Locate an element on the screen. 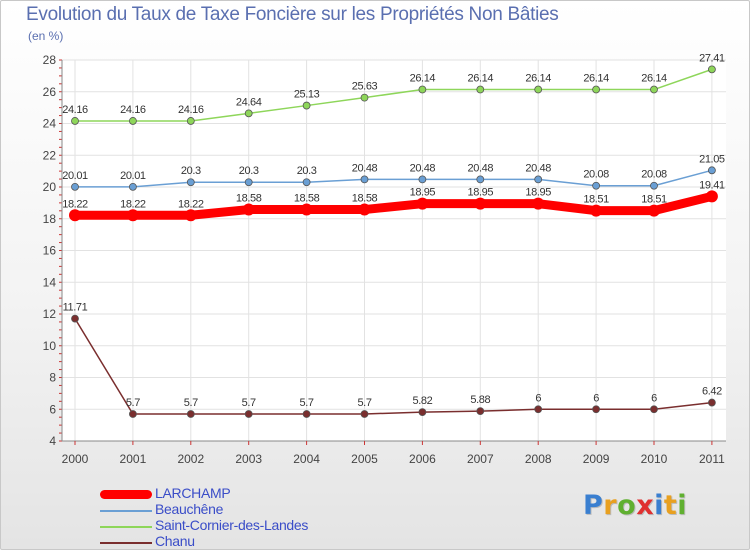 Image resolution: width=750 pixels, height=551 pixels. legend-label-saint-cornier: Saint-Cornier-des-Landes is located at coordinates (232, 525).